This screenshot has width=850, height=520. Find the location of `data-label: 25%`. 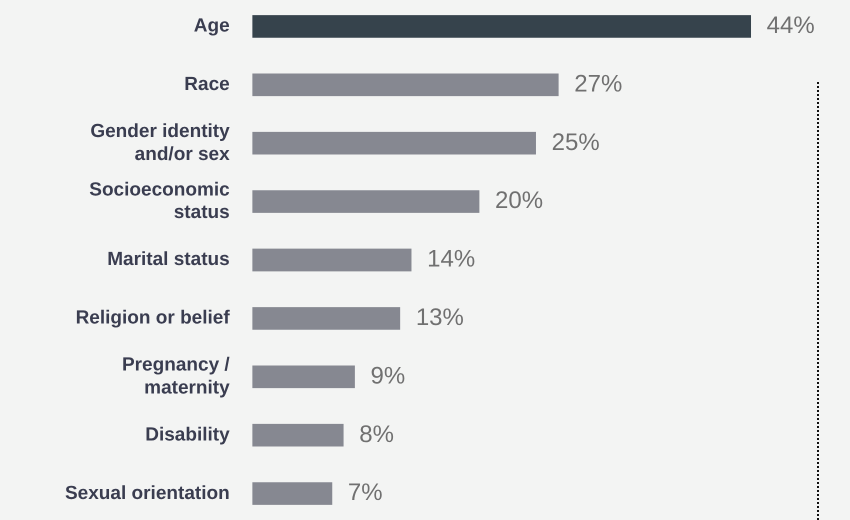

data-label: 25% is located at coordinates (576, 142).